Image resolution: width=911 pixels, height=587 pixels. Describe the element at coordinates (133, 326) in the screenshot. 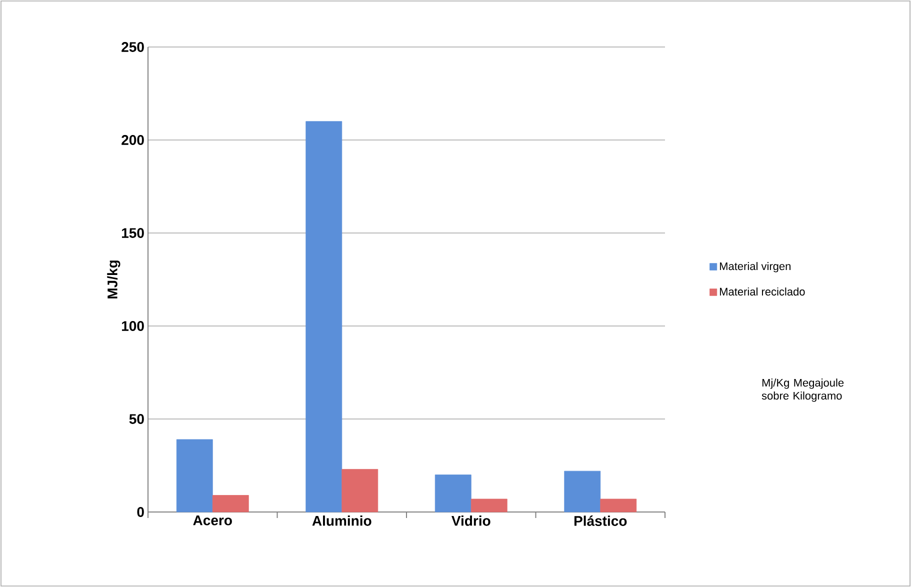

I see `y-tick-label: 100` at that location.